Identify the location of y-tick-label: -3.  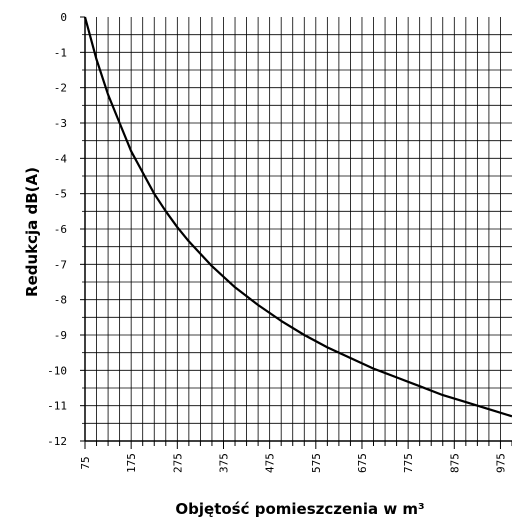
(60, 123).